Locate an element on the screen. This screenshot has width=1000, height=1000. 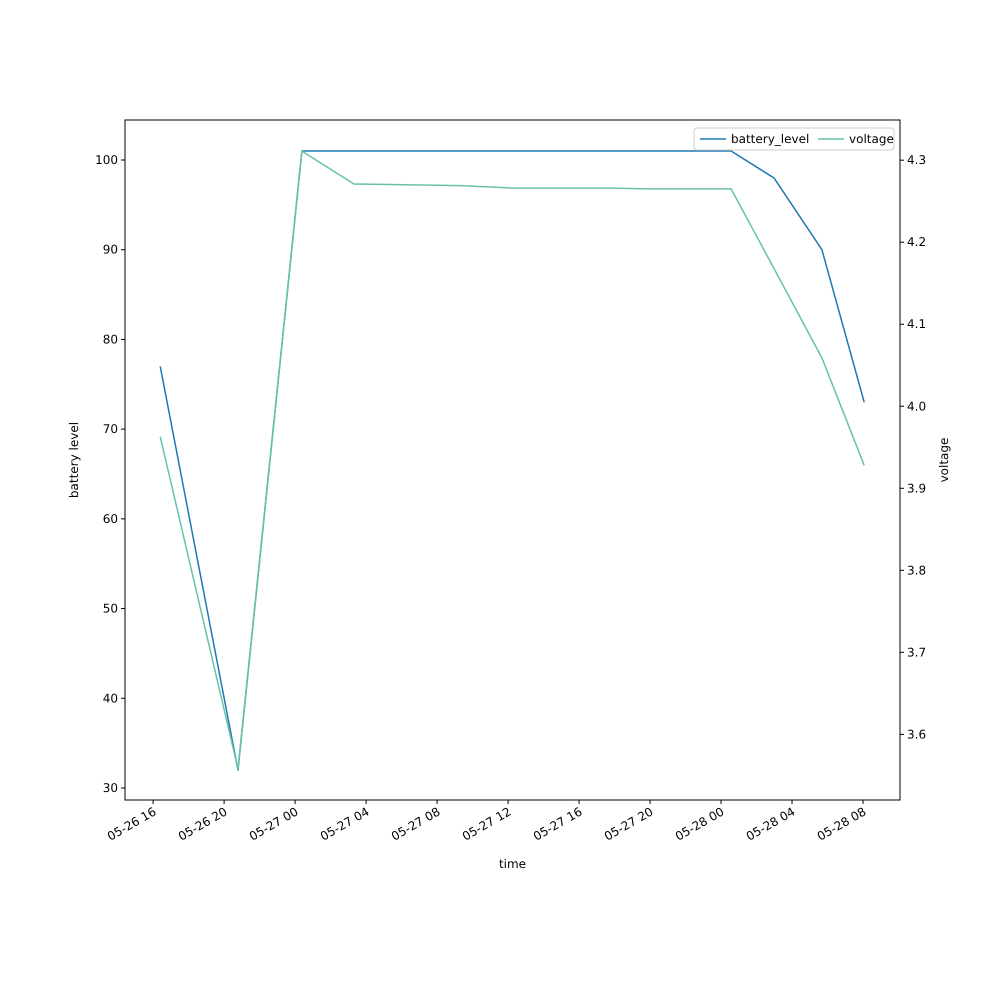
y2-tick-label: 4.1 is located at coordinates (916, 324).